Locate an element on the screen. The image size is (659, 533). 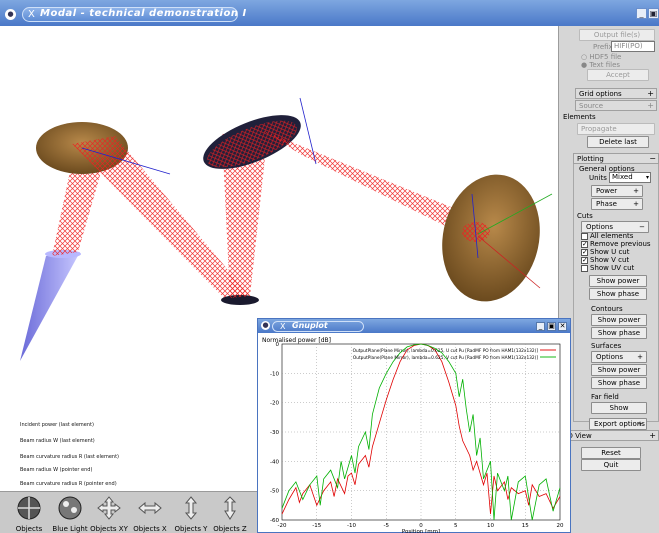
far-field-show-button: Show is located at coordinates (619, 408).